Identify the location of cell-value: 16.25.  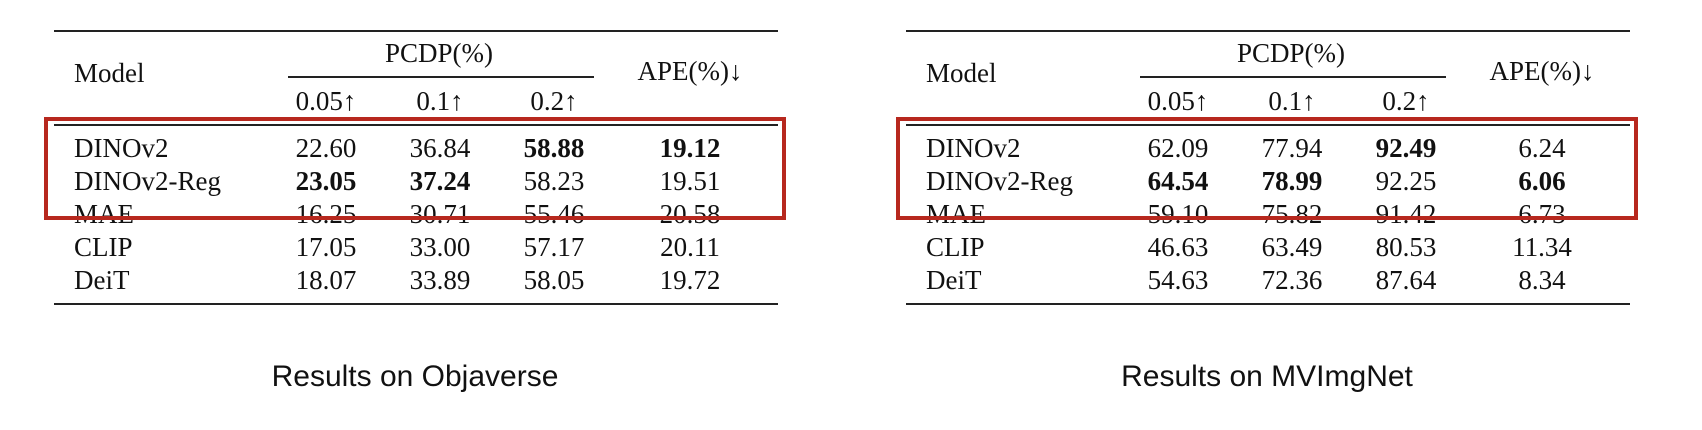
(326, 214).